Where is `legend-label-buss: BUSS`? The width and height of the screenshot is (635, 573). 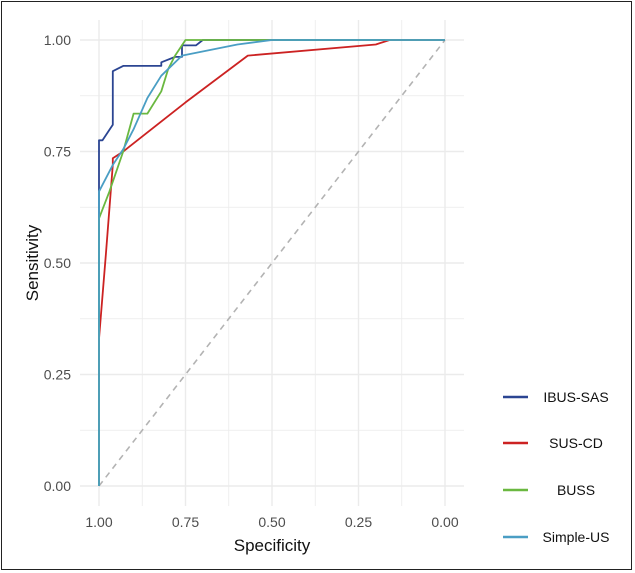 legend-label-buss: BUSS is located at coordinates (576, 490).